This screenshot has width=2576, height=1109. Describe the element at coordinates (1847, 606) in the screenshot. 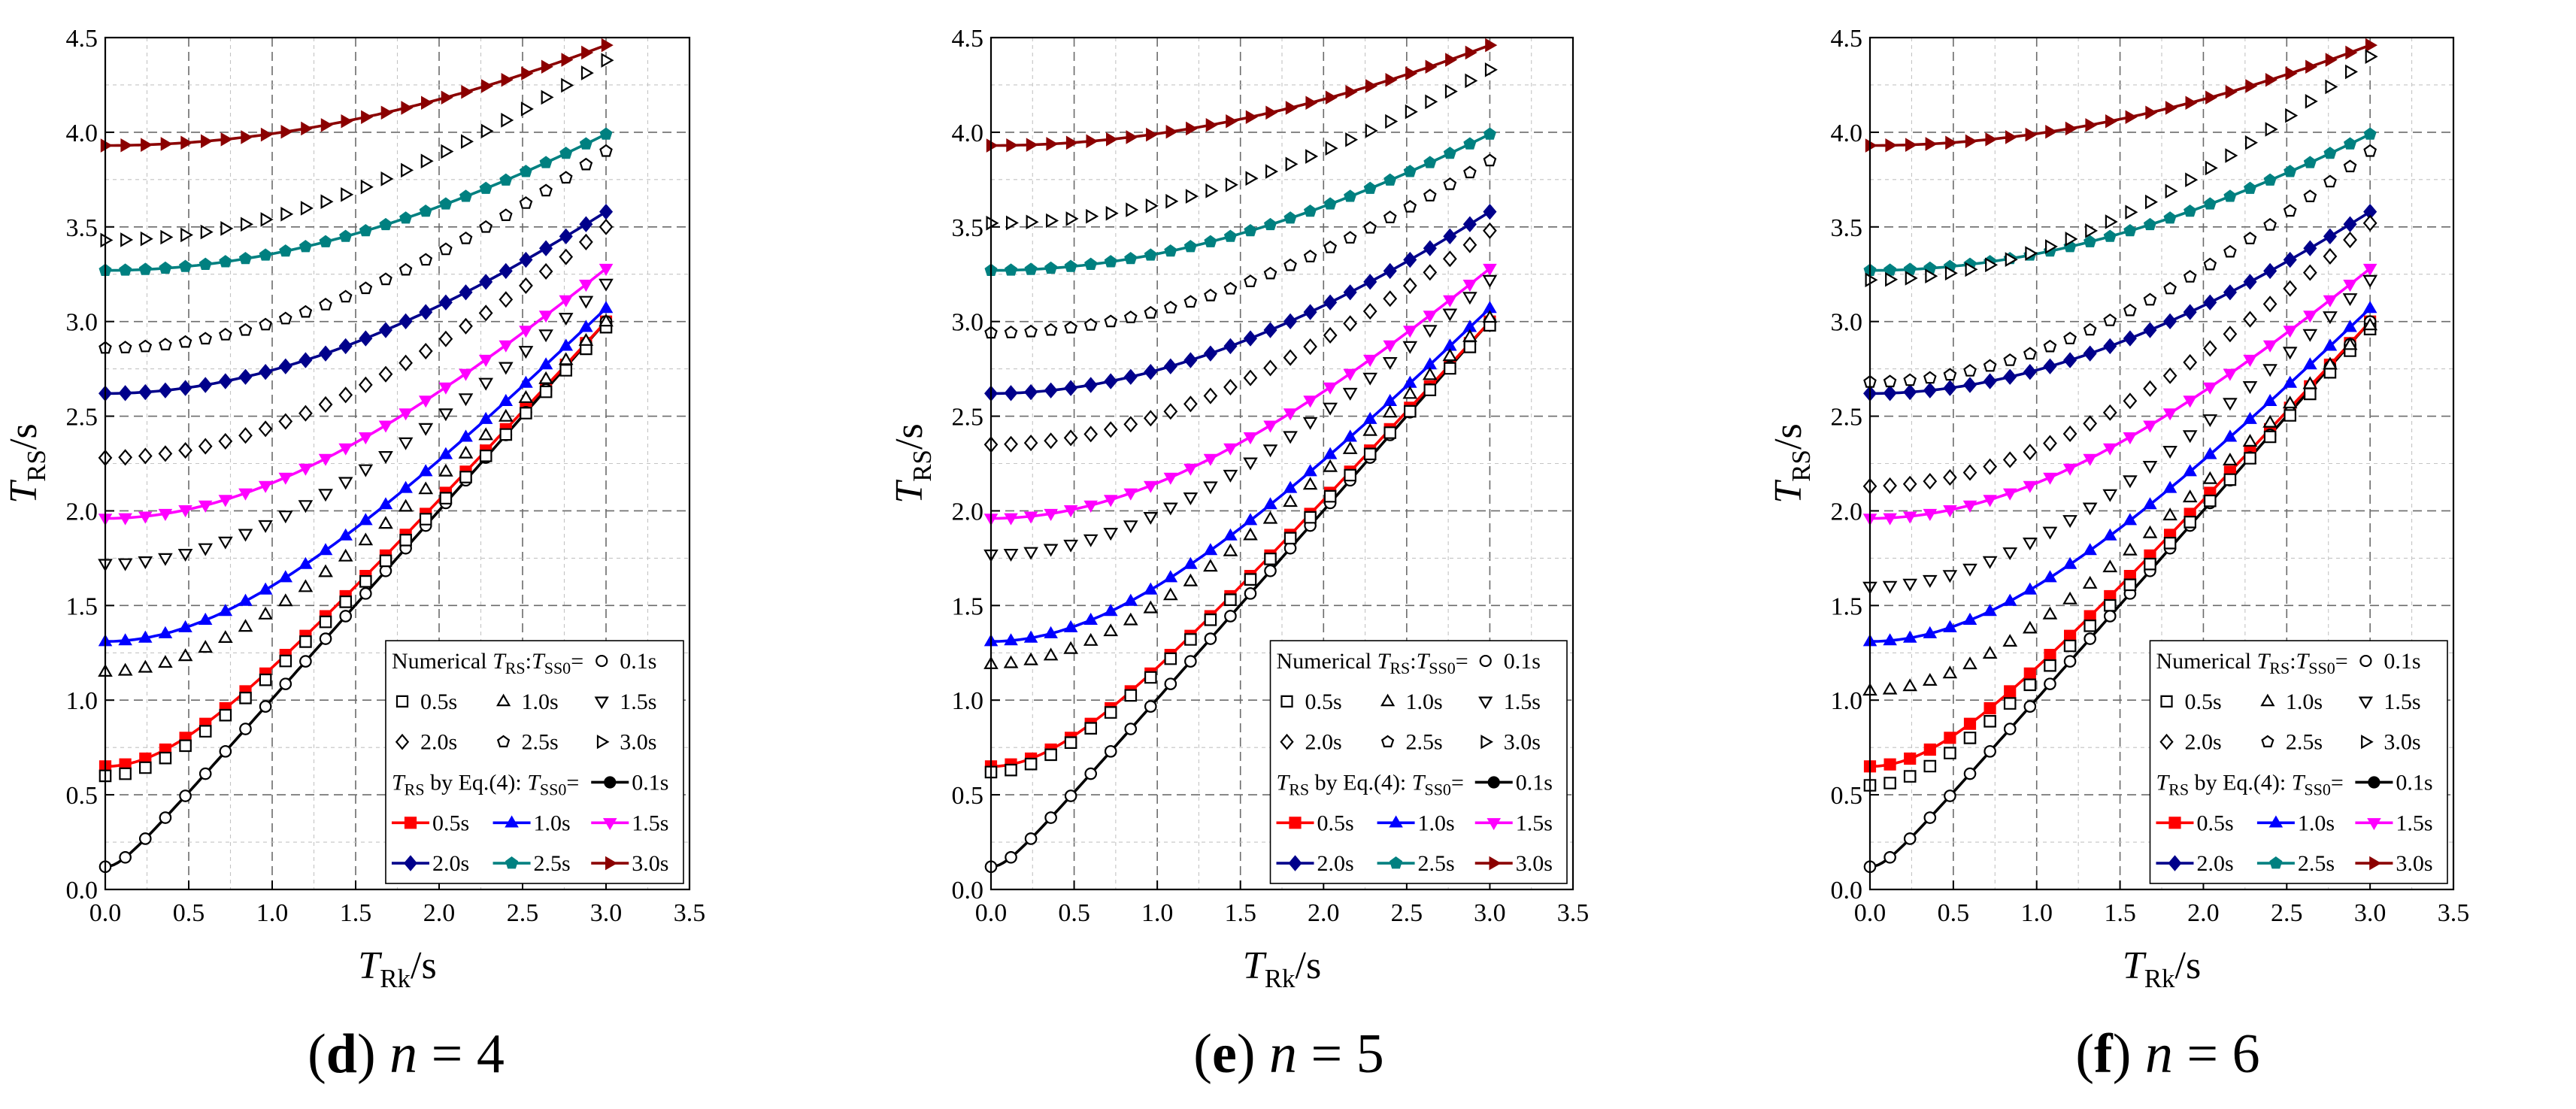

I see `y-tick-label: 1.5` at that location.